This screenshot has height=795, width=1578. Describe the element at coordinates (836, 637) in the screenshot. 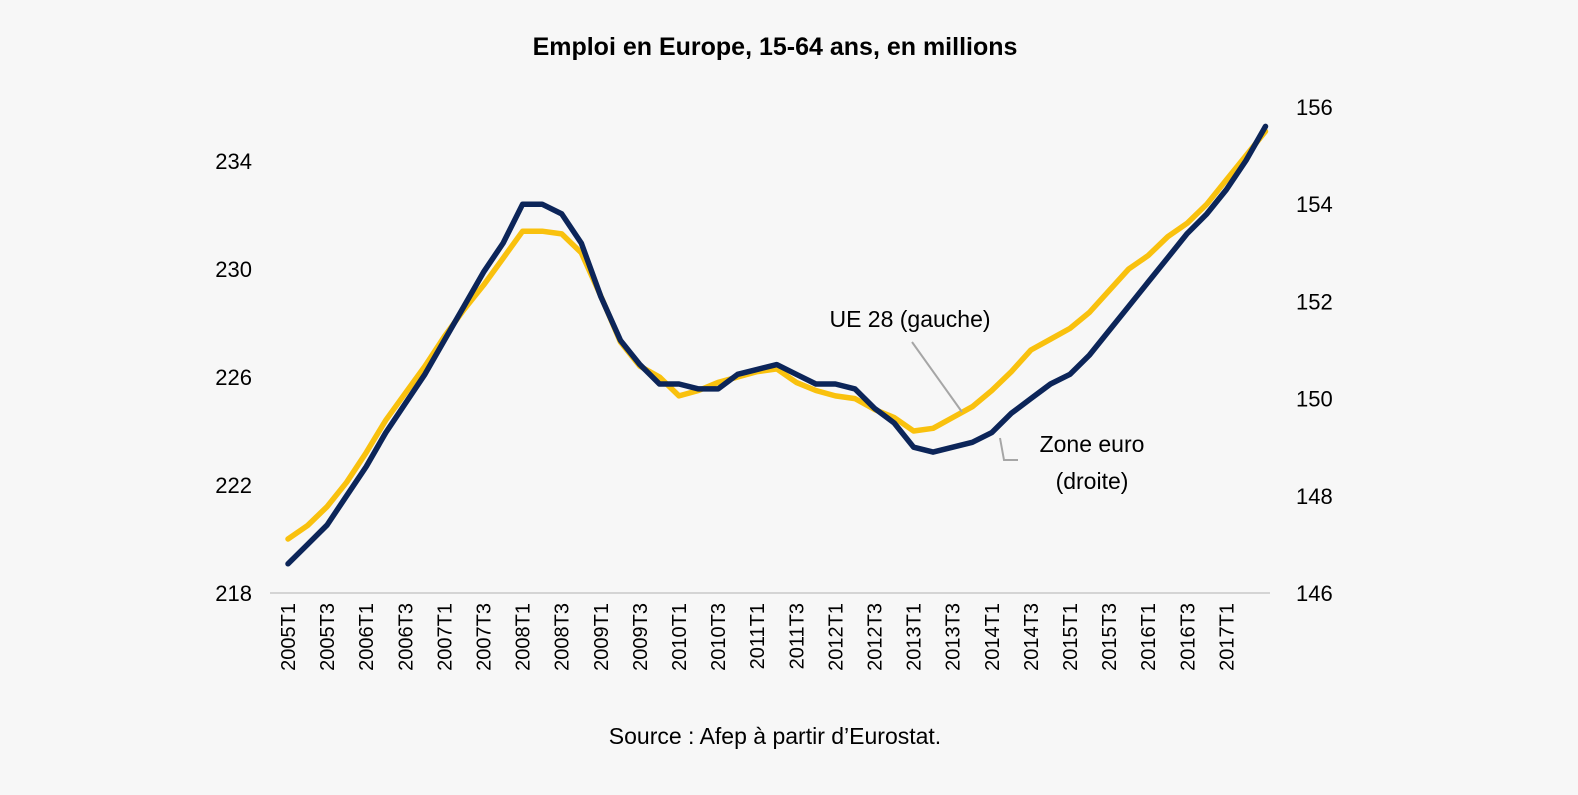

I see `x-tick-label: 2012T1` at that location.